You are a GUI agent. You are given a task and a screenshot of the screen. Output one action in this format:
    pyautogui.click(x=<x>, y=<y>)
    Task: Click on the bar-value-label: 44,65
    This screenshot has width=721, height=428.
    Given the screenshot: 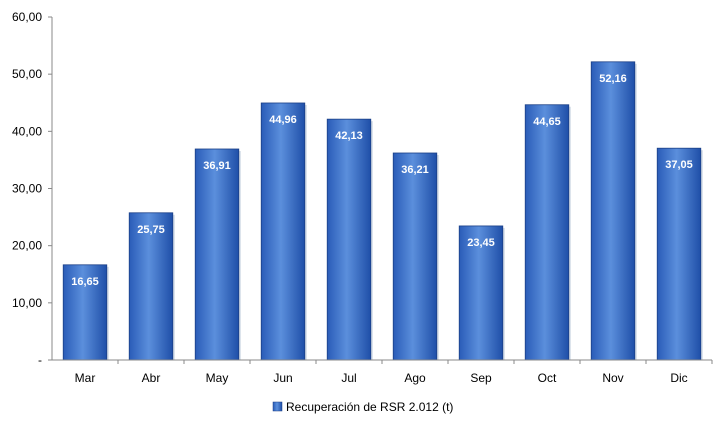 What is the action you would take?
    pyautogui.click(x=547, y=122)
    